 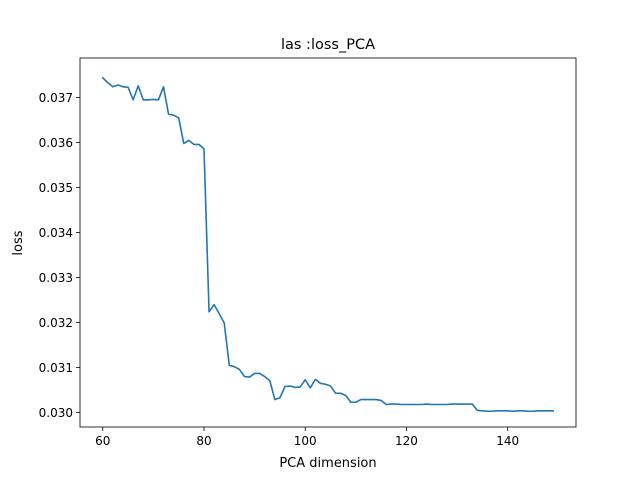 What do you see at coordinates (56, 188) in the screenshot?
I see `y-tick-label: 0.035` at bounding box center [56, 188].